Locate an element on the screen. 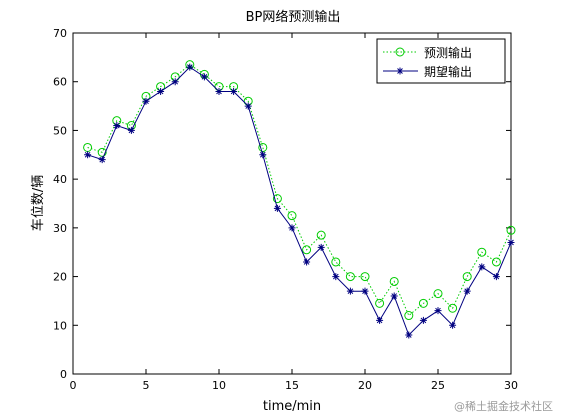 This screenshot has width=561, height=420. legend-predicted-marker is located at coordinates (400, 52).